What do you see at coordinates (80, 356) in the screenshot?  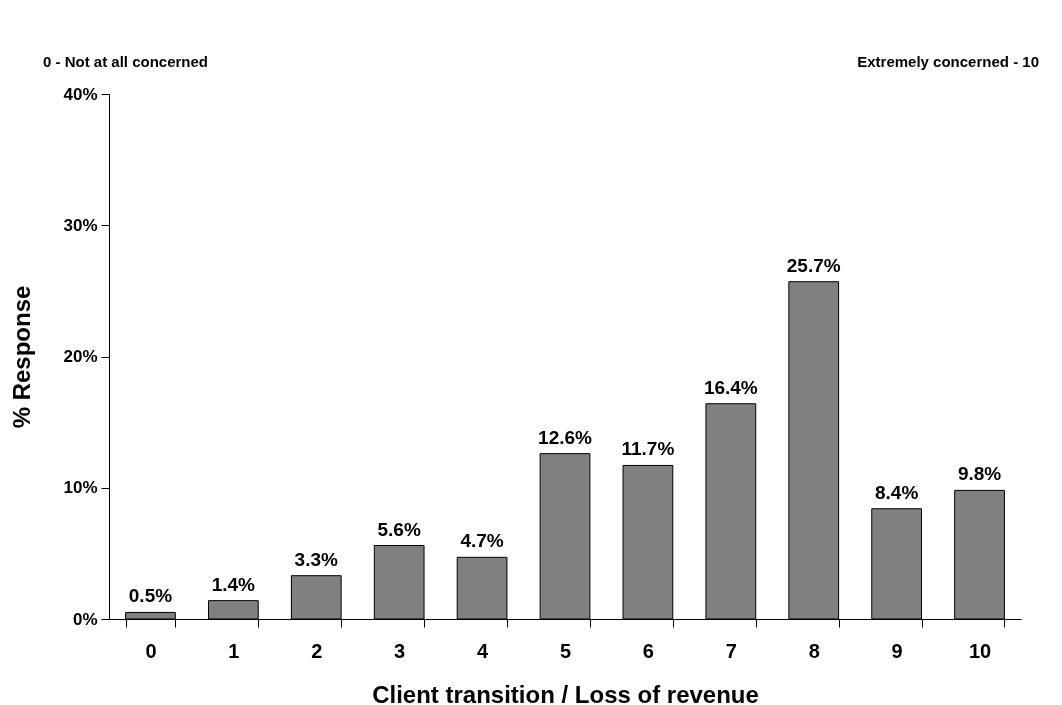 I see `y-tick-label: 20%` at bounding box center [80, 356].